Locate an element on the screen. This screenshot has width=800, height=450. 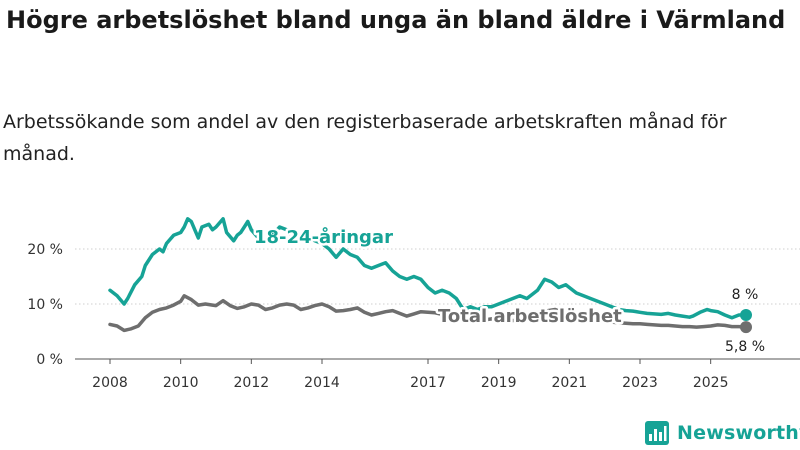
x-tick-label: 2025 is located at coordinates (711, 383).